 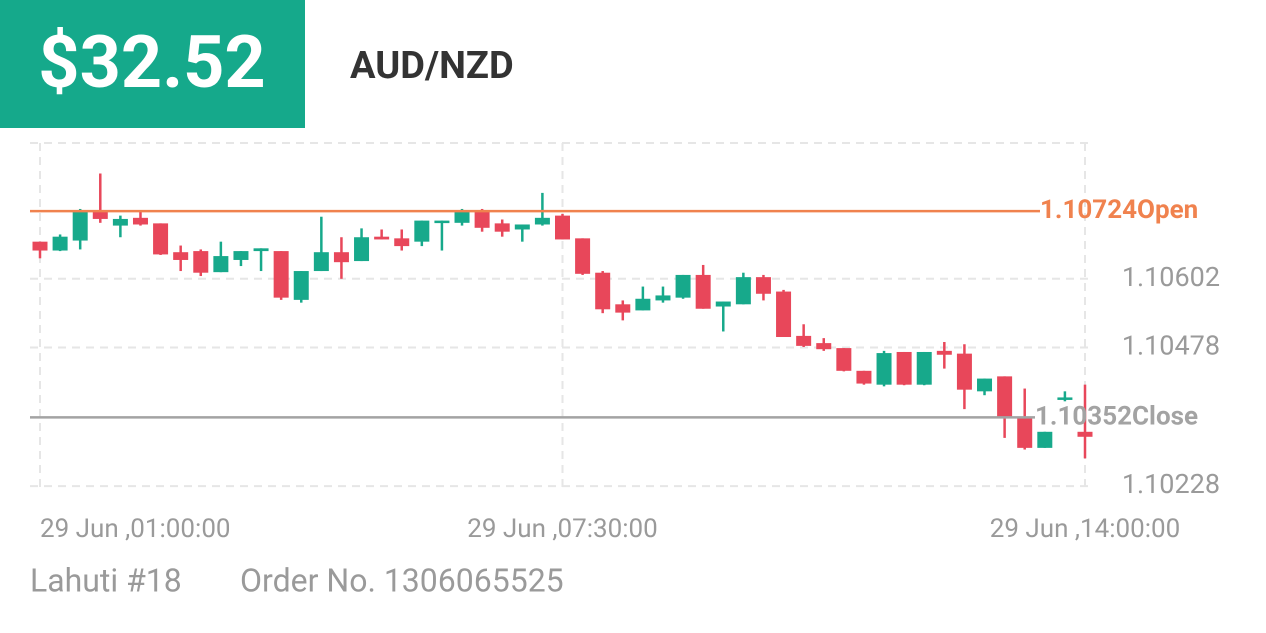 I want to click on reference-name: Close, so click(x=1165, y=416).